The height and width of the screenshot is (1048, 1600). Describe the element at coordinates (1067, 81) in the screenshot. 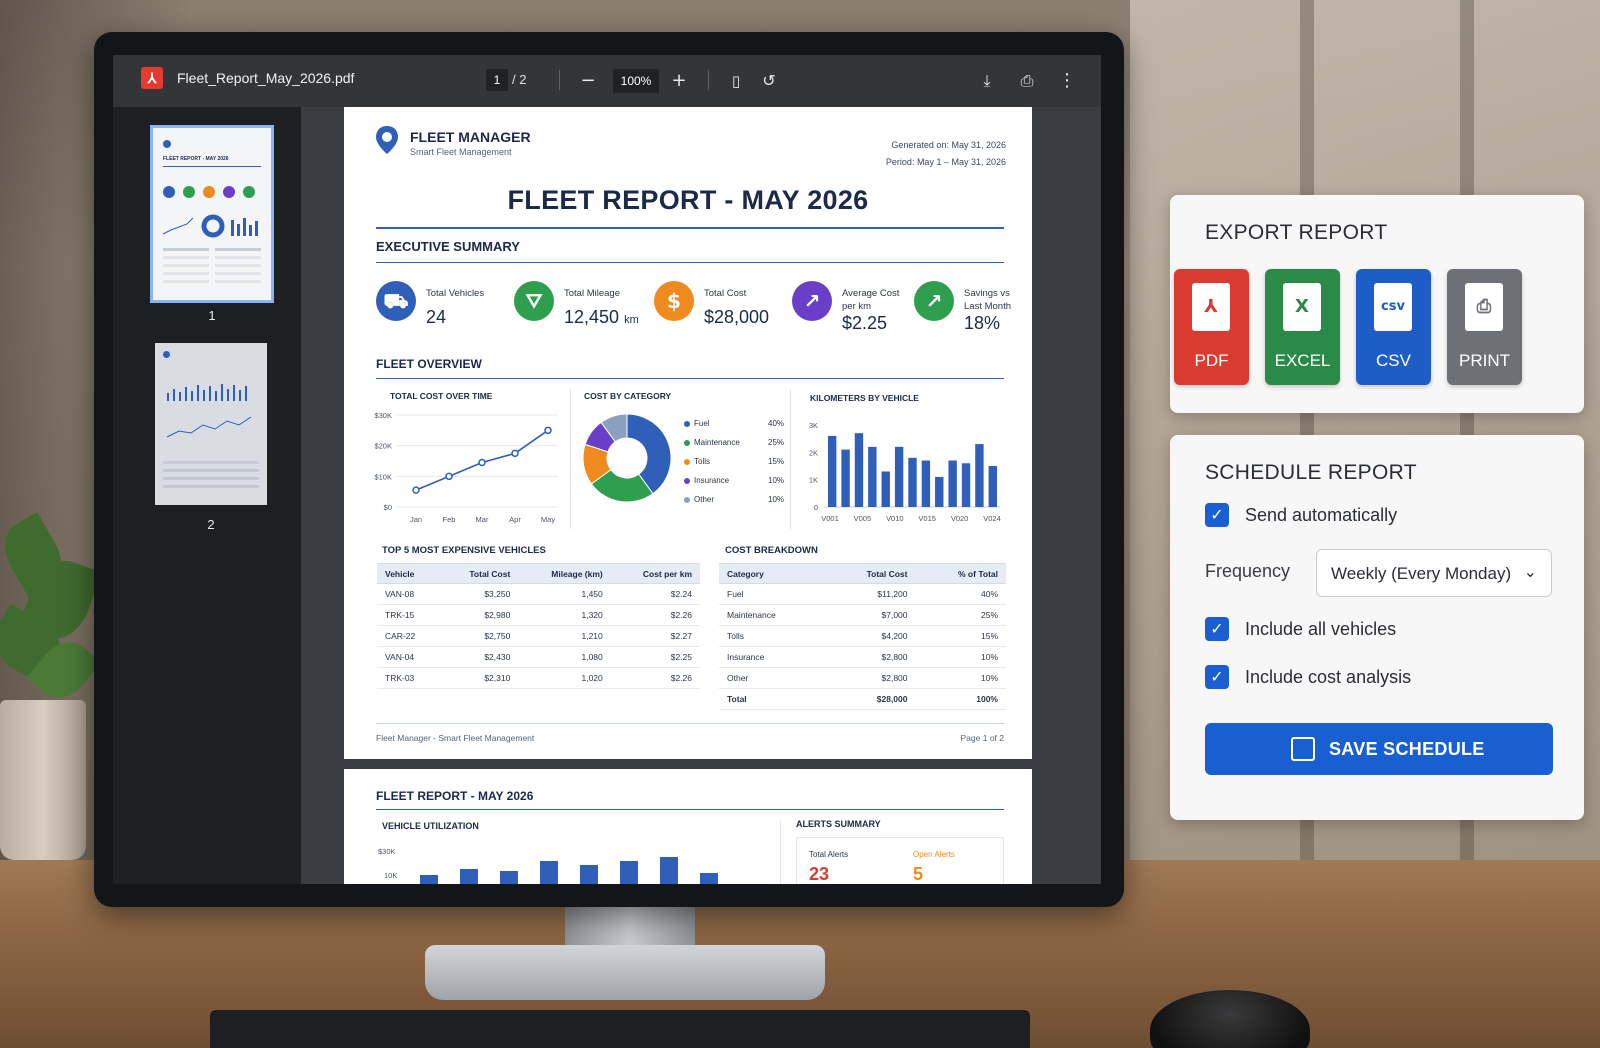

I see `more-vertical-icon: ⋮` at that location.